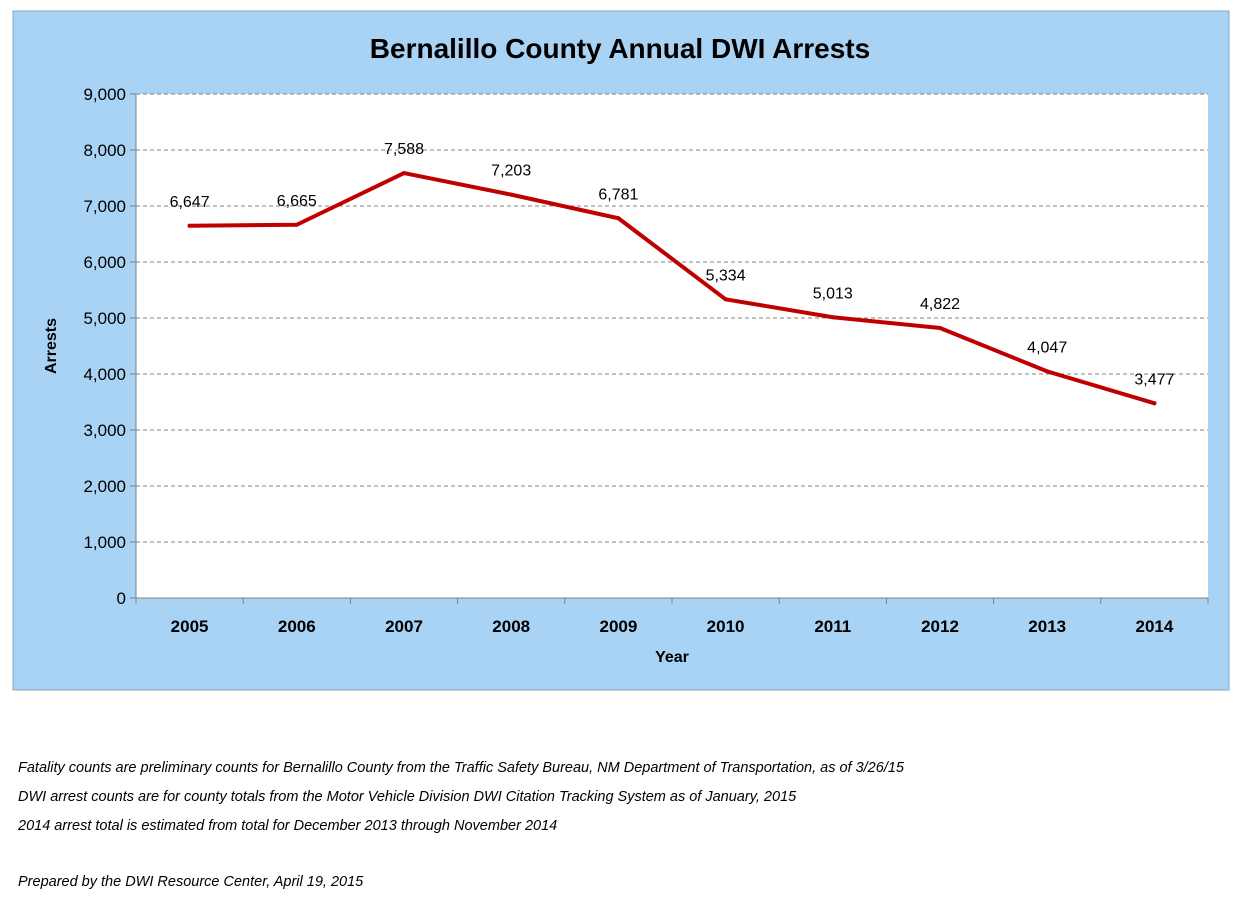 This screenshot has width=1254, height=899. I want to click on x-tick-label: 2013, so click(1047, 626).